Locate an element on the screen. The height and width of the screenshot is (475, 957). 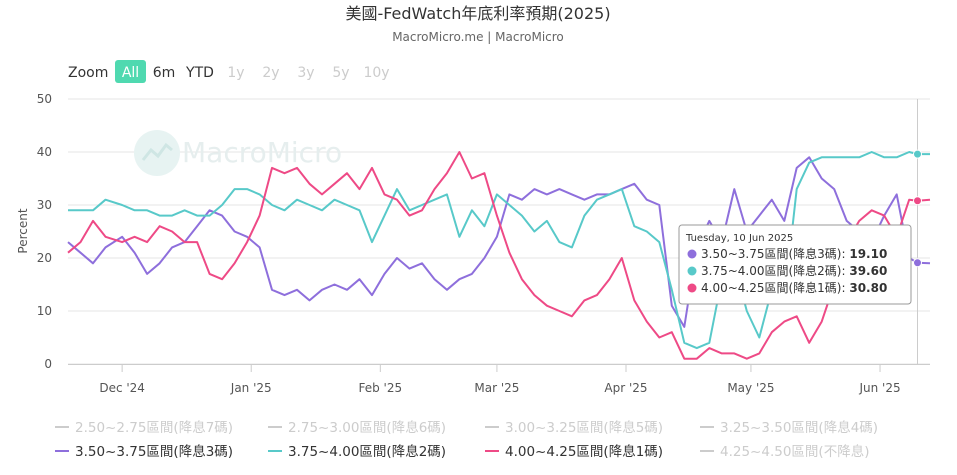
zoom-button-label: 2y is located at coordinates (270, 73).